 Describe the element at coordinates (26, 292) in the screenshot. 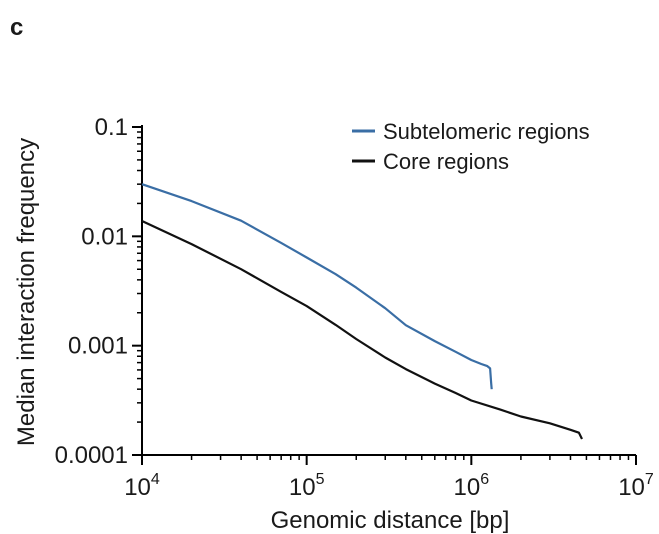

I see `y-axis-label: Median interaction frequency` at that location.